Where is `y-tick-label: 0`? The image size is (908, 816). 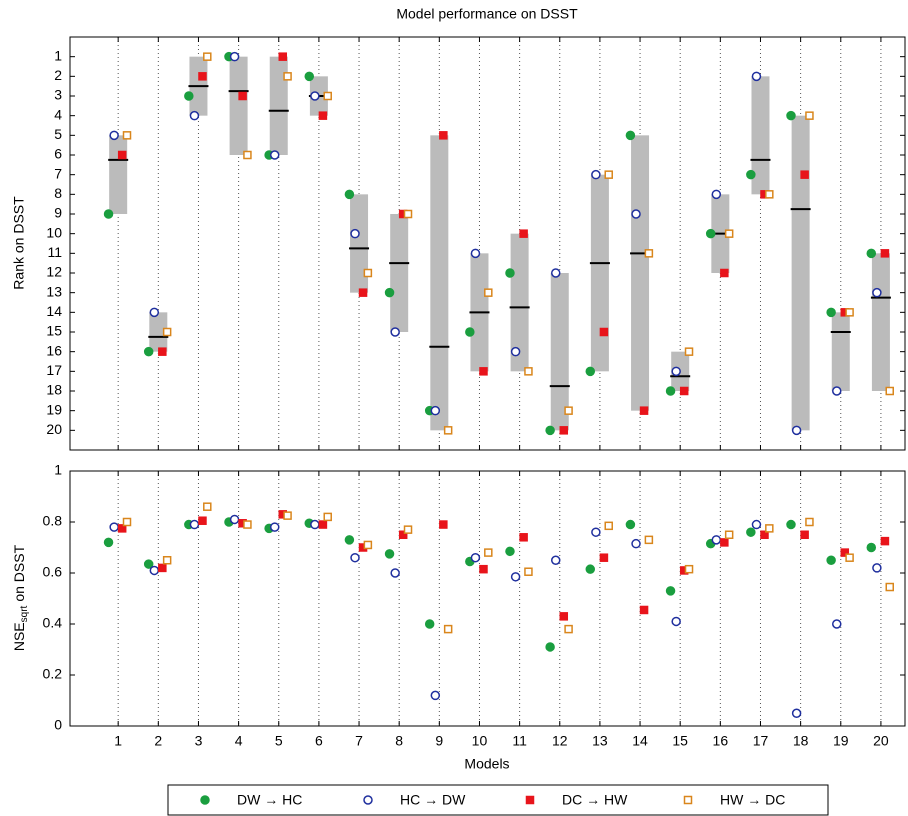
y-tick-label: 0 is located at coordinates (58, 725).